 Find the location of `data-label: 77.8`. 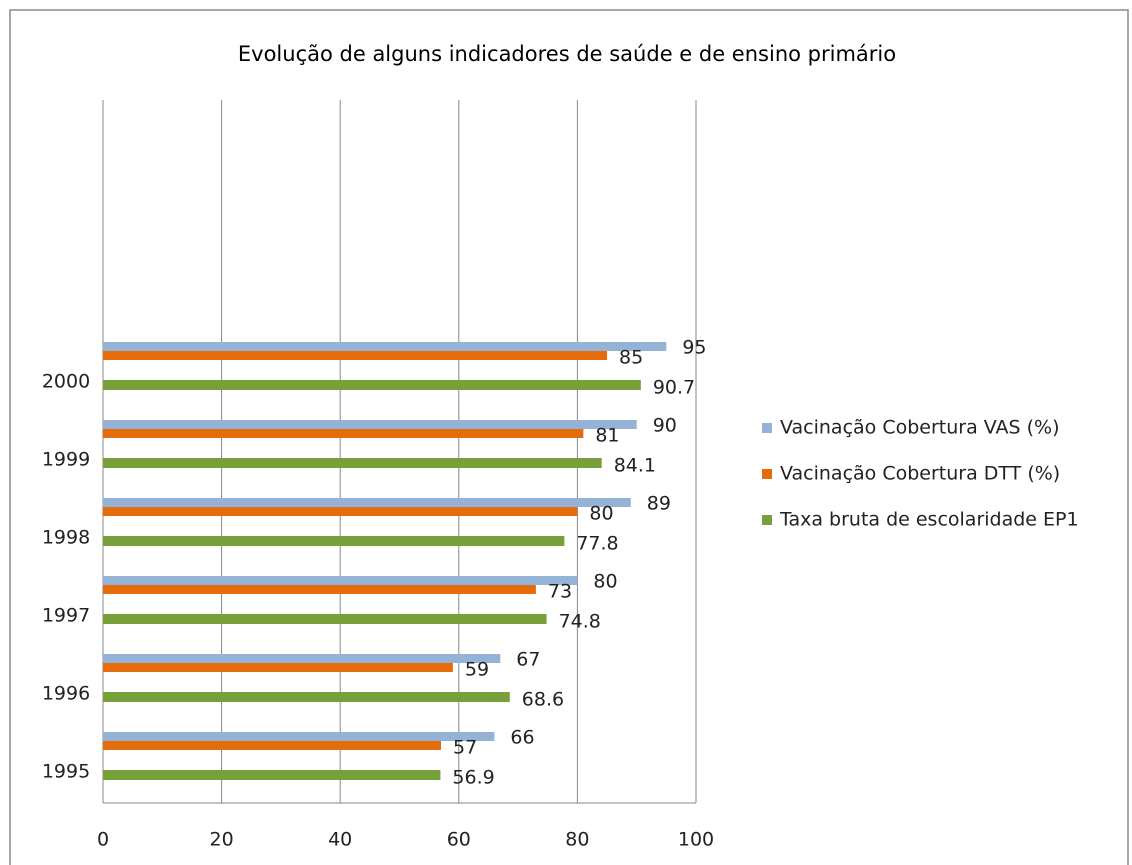

data-label: 77.8 is located at coordinates (597, 544).